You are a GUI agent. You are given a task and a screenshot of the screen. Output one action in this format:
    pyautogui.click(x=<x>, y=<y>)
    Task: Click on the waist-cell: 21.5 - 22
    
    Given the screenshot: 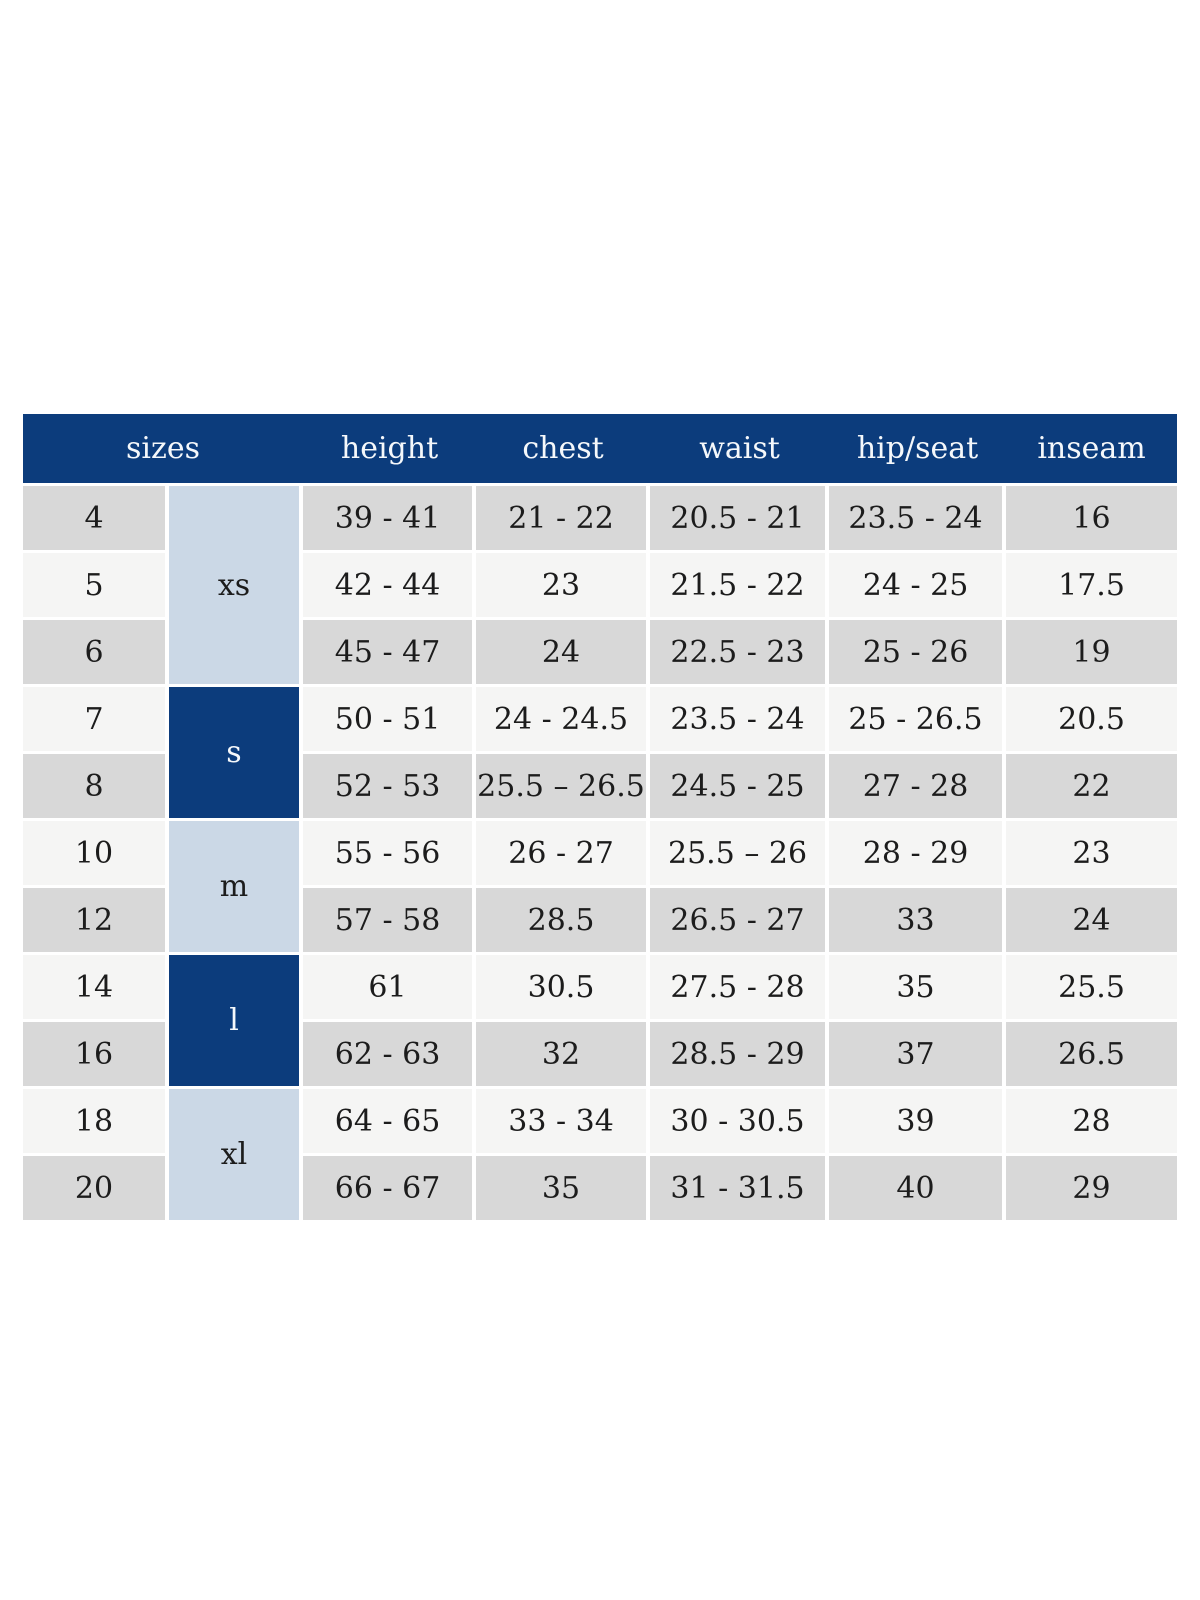 What is the action you would take?
    pyautogui.click(x=740, y=586)
    